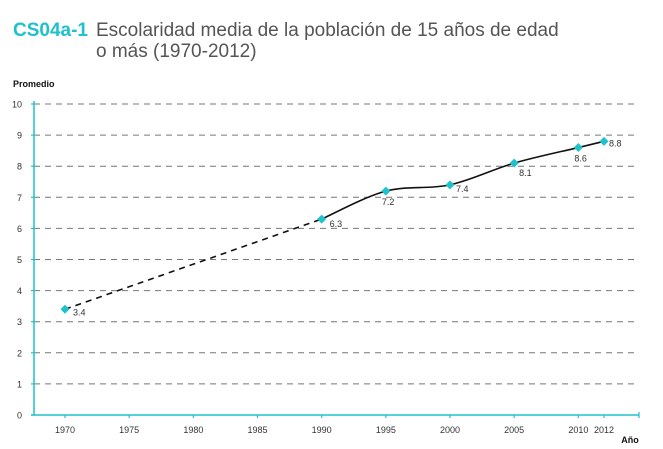 Image resolution: width=663 pixels, height=449 pixels. What do you see at coordinates (19, 136) in the screenshot?
I see `y-tick-label: 9` at bounding box center [19, 136].